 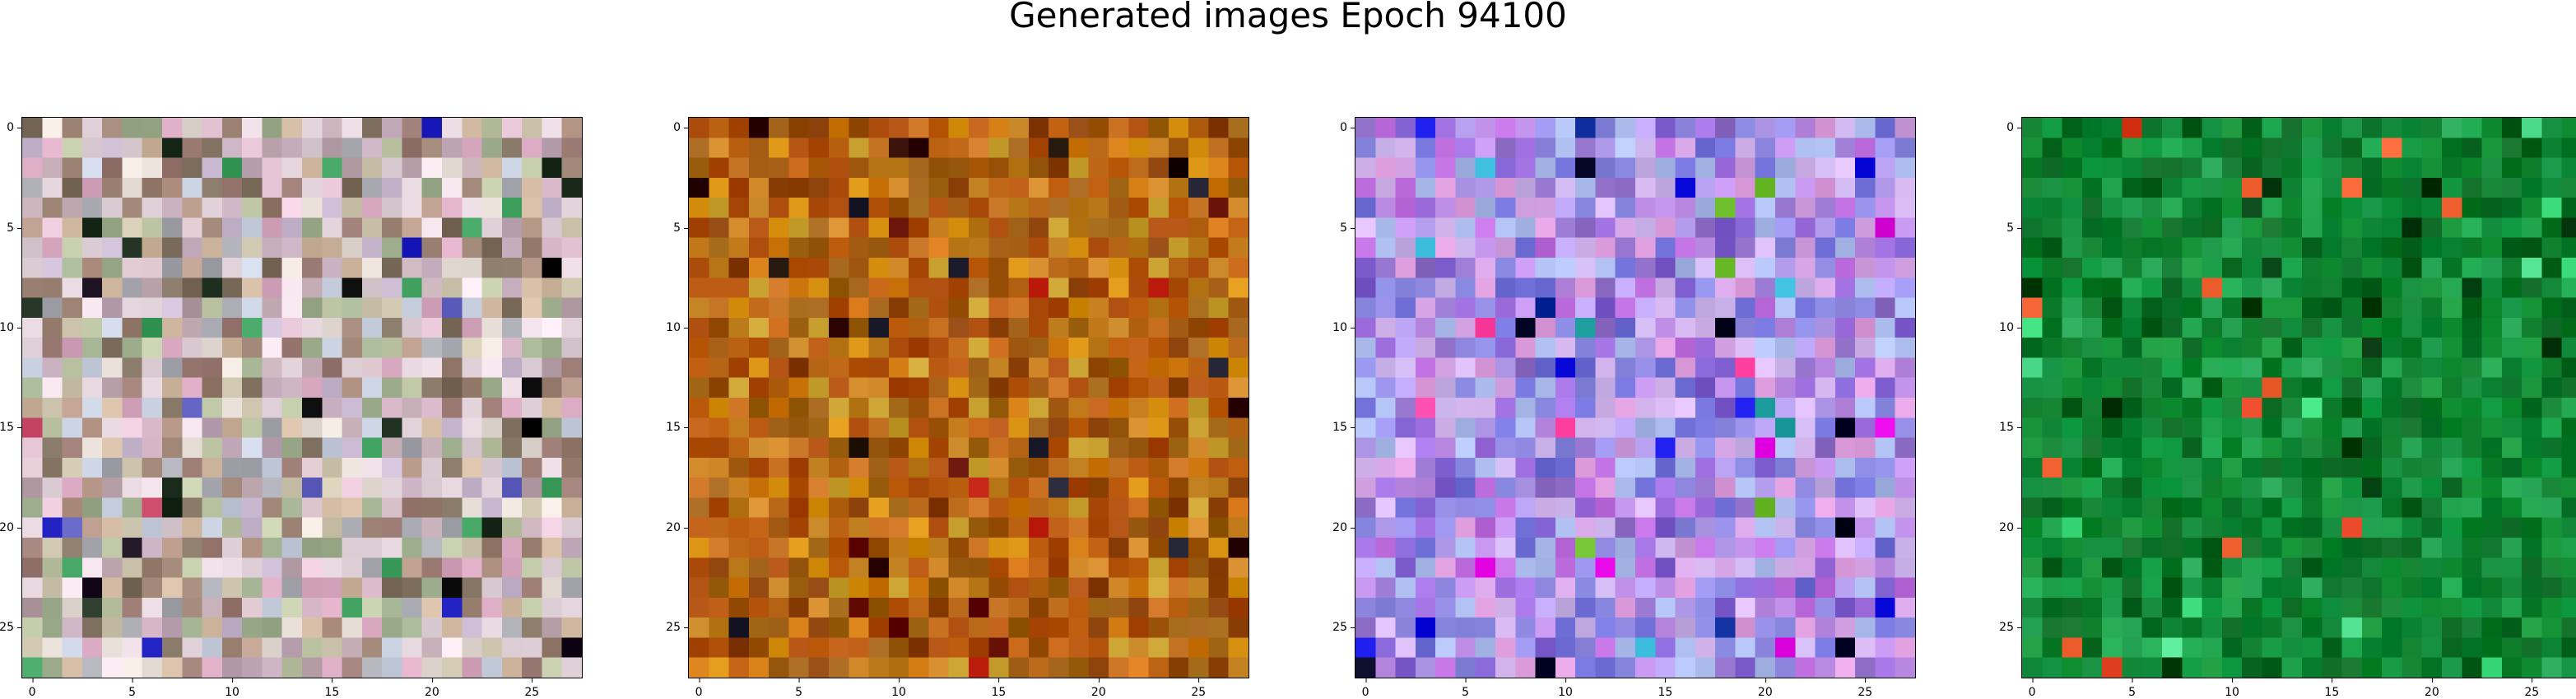 I want to click on figure-title-text: Generated images Epoch 94100, so click(x=1288, y=17).